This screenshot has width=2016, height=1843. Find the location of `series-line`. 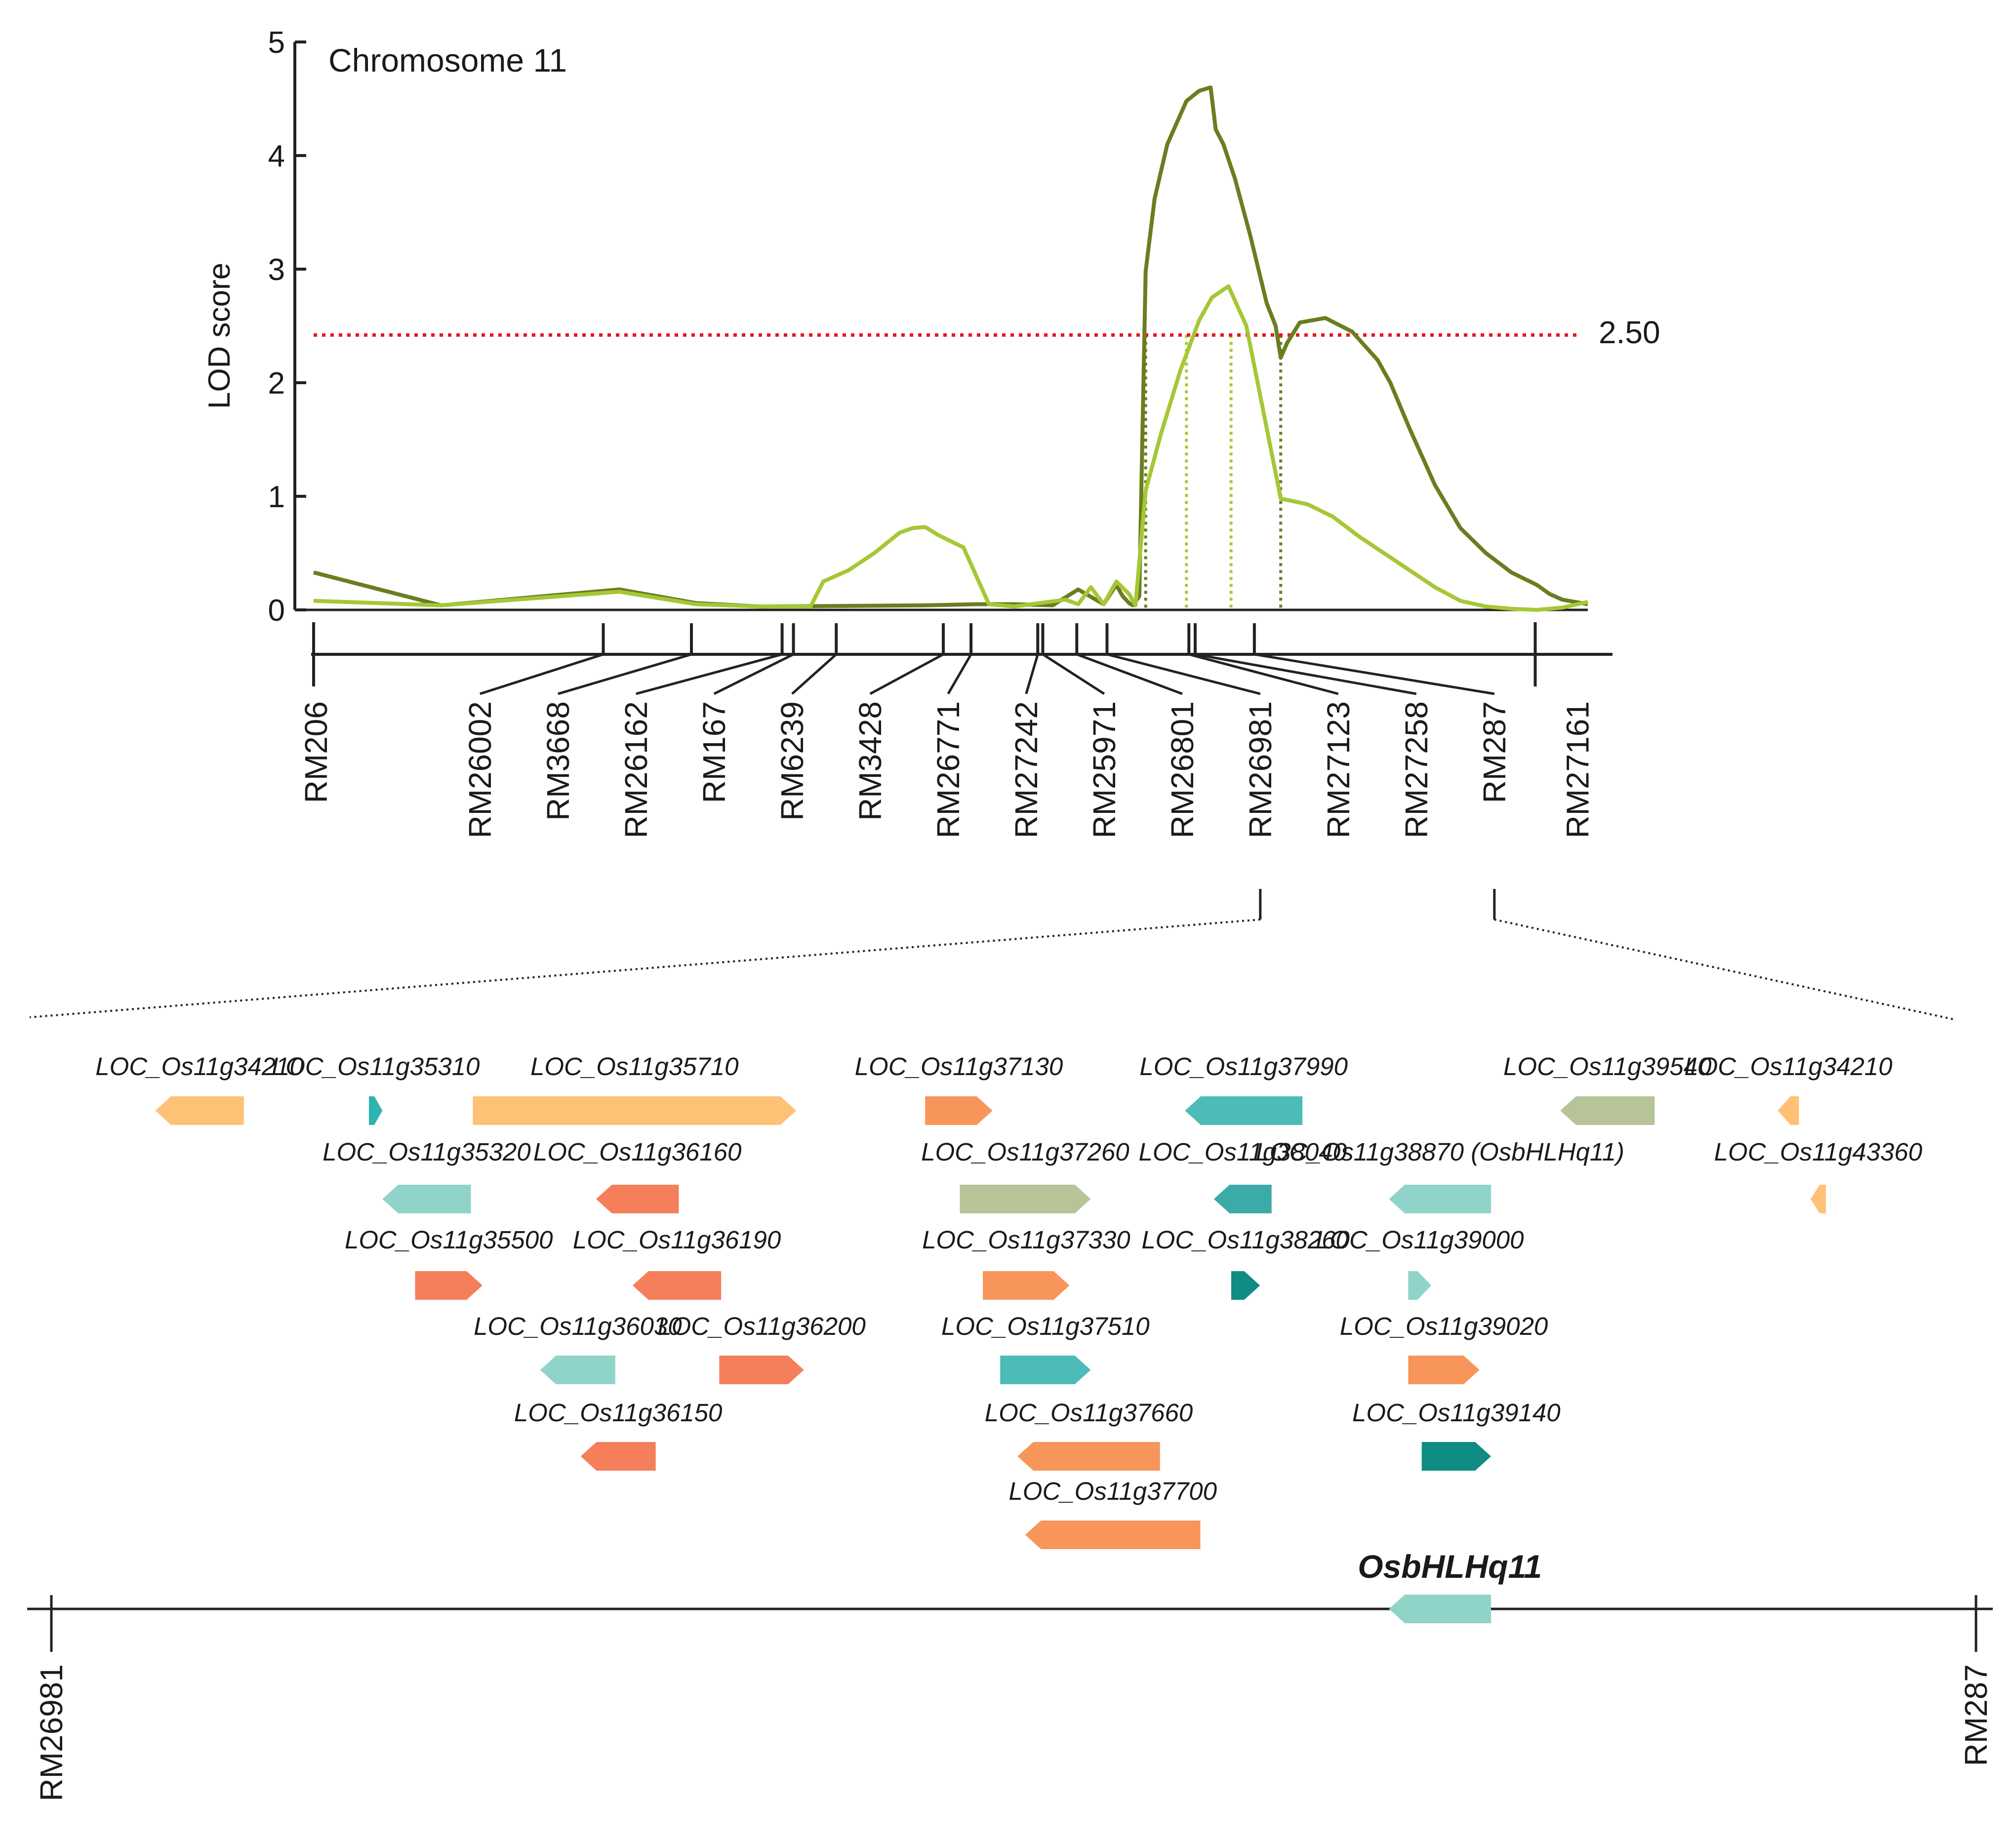

series-line is located at coordinates (950, 448).